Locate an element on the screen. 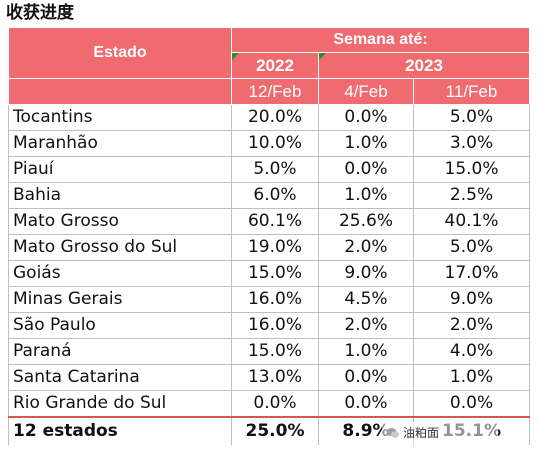 This screenshot has height=455, width=541. cell-2022-12feb: 20.0% is located at coordinates (275, 117).